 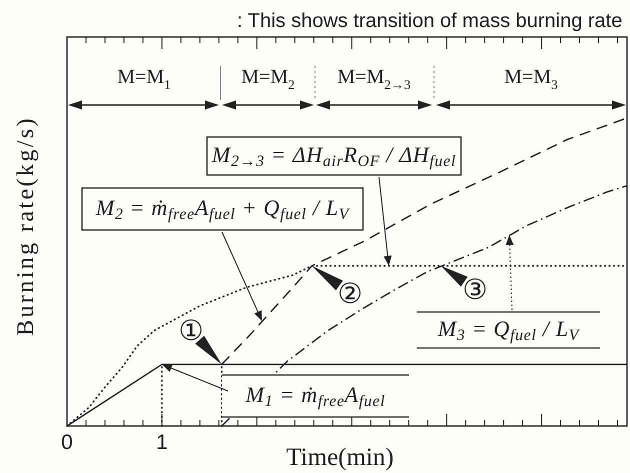 What do you see at coordinates (26, 226) in the screenshot?
I see `y-axis-title: Burning rate(kg/s)` at bounding box center [26, 226].